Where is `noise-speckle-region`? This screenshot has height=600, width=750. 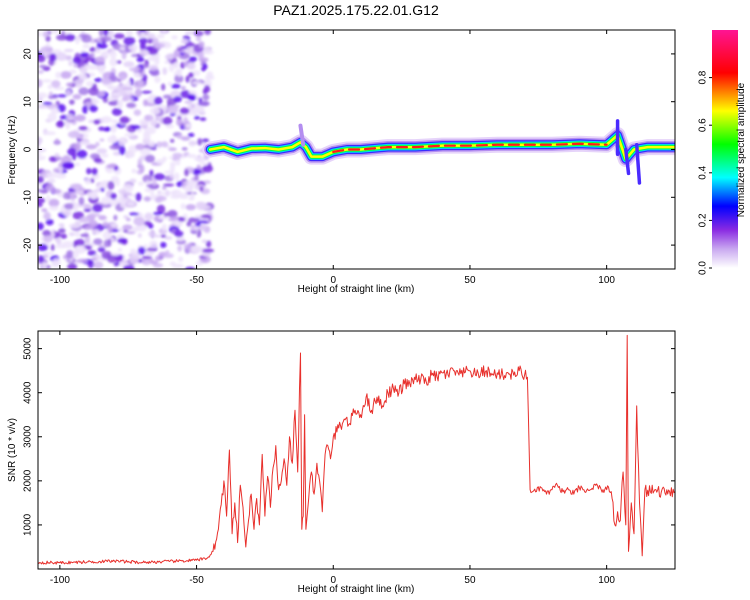 noise-speckle-region is located at coordinates (126, 149).